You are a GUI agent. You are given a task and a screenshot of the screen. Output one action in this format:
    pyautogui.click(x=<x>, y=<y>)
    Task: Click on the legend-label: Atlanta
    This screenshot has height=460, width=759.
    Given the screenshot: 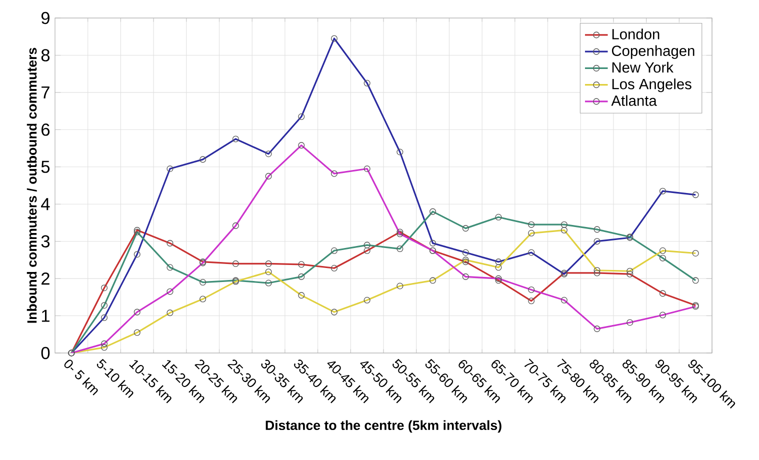 What is the action you would take?
    pyautogui.click(x=634, y=100)
    